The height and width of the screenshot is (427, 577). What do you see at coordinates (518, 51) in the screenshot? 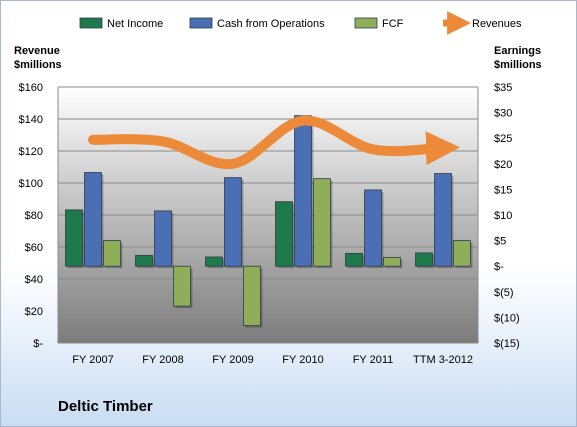
I see `right-axis-title-line1: Earnings` at bounding box center [518, 51].